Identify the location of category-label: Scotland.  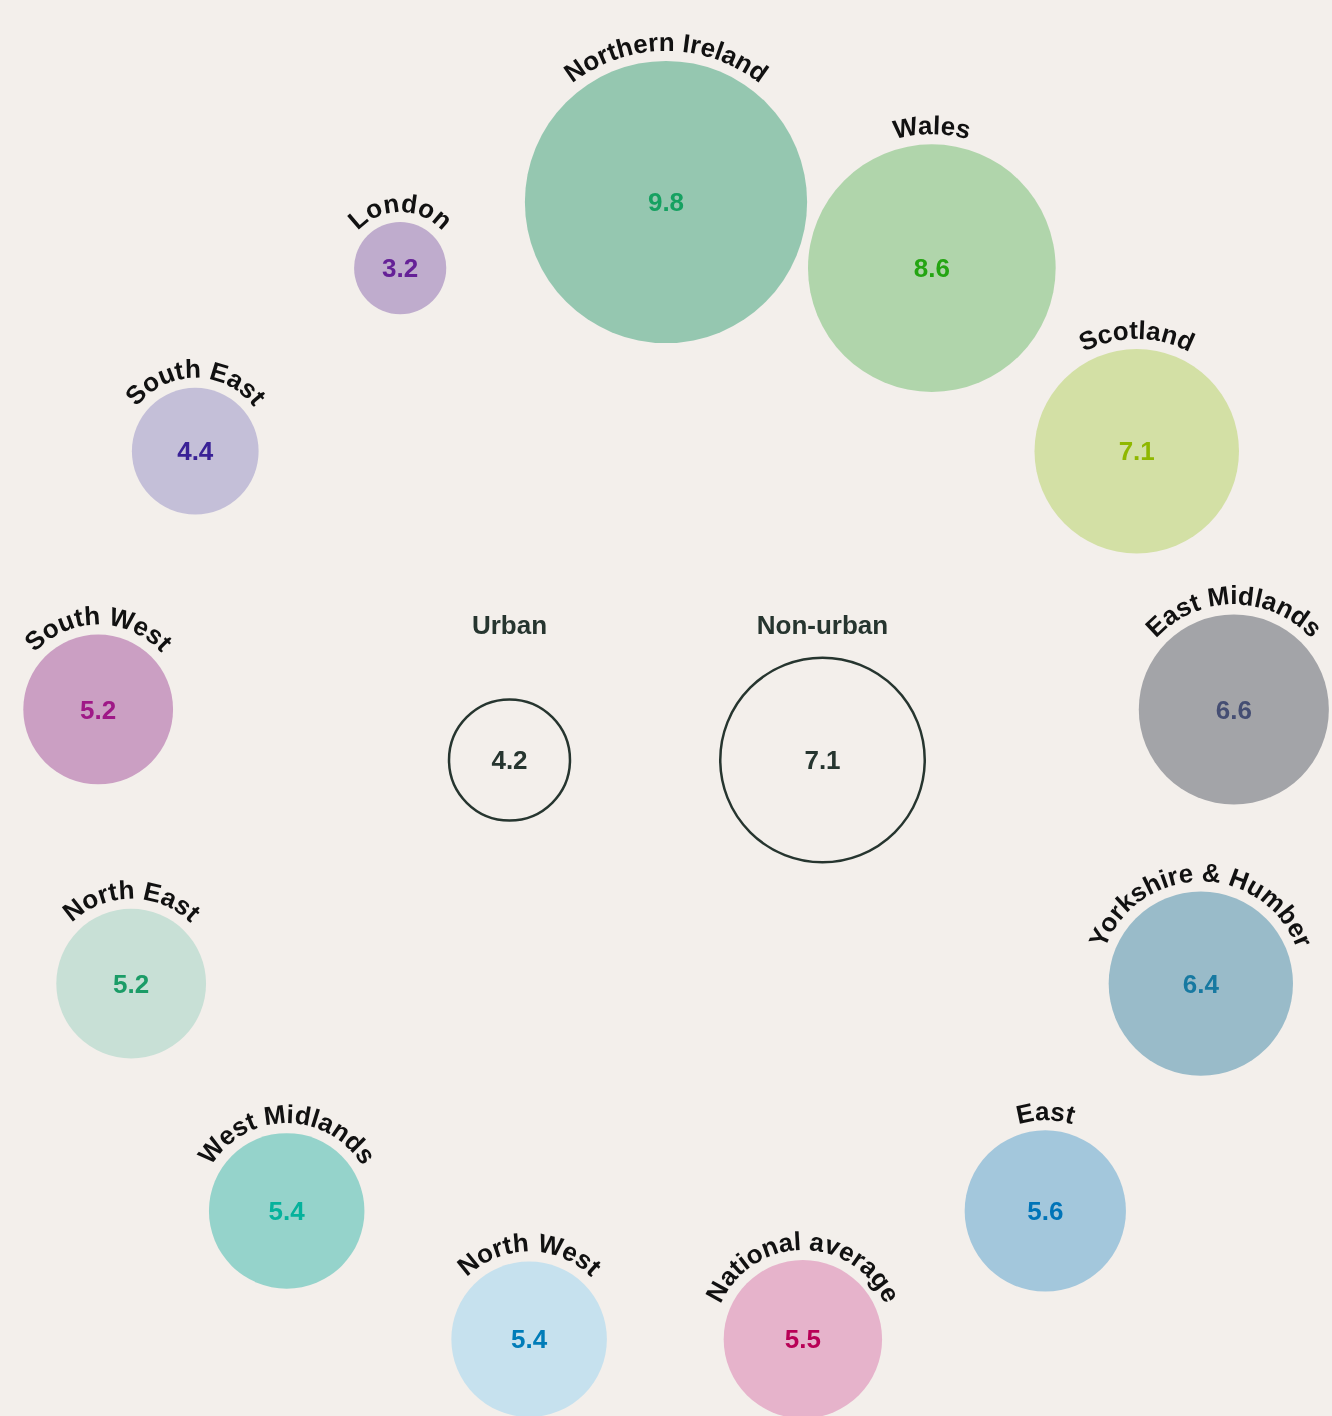
(1137, 336).